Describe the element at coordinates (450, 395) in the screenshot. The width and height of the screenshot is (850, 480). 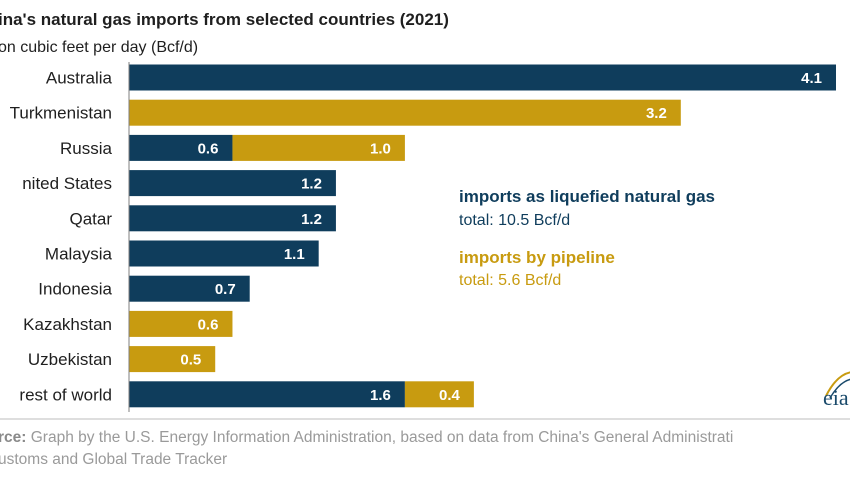
I see `value-label: 0.4` at that location.